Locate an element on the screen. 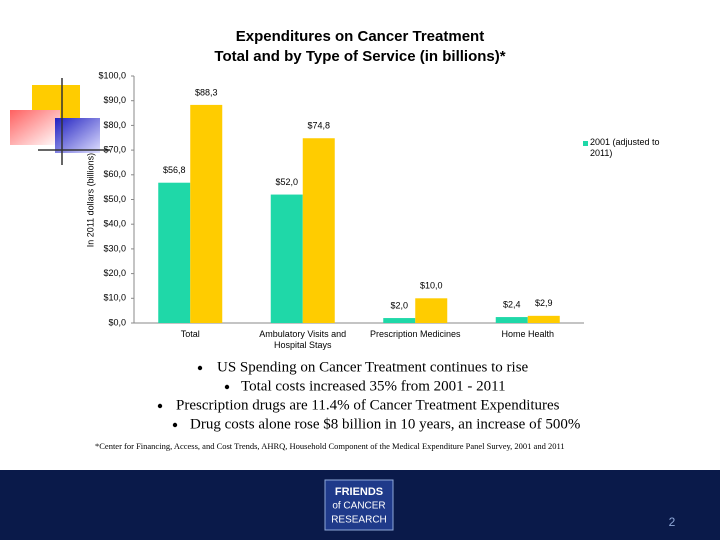 This screenshot has width=720, height=540. data-label: $52,0 is located at coordinates (286, 182).